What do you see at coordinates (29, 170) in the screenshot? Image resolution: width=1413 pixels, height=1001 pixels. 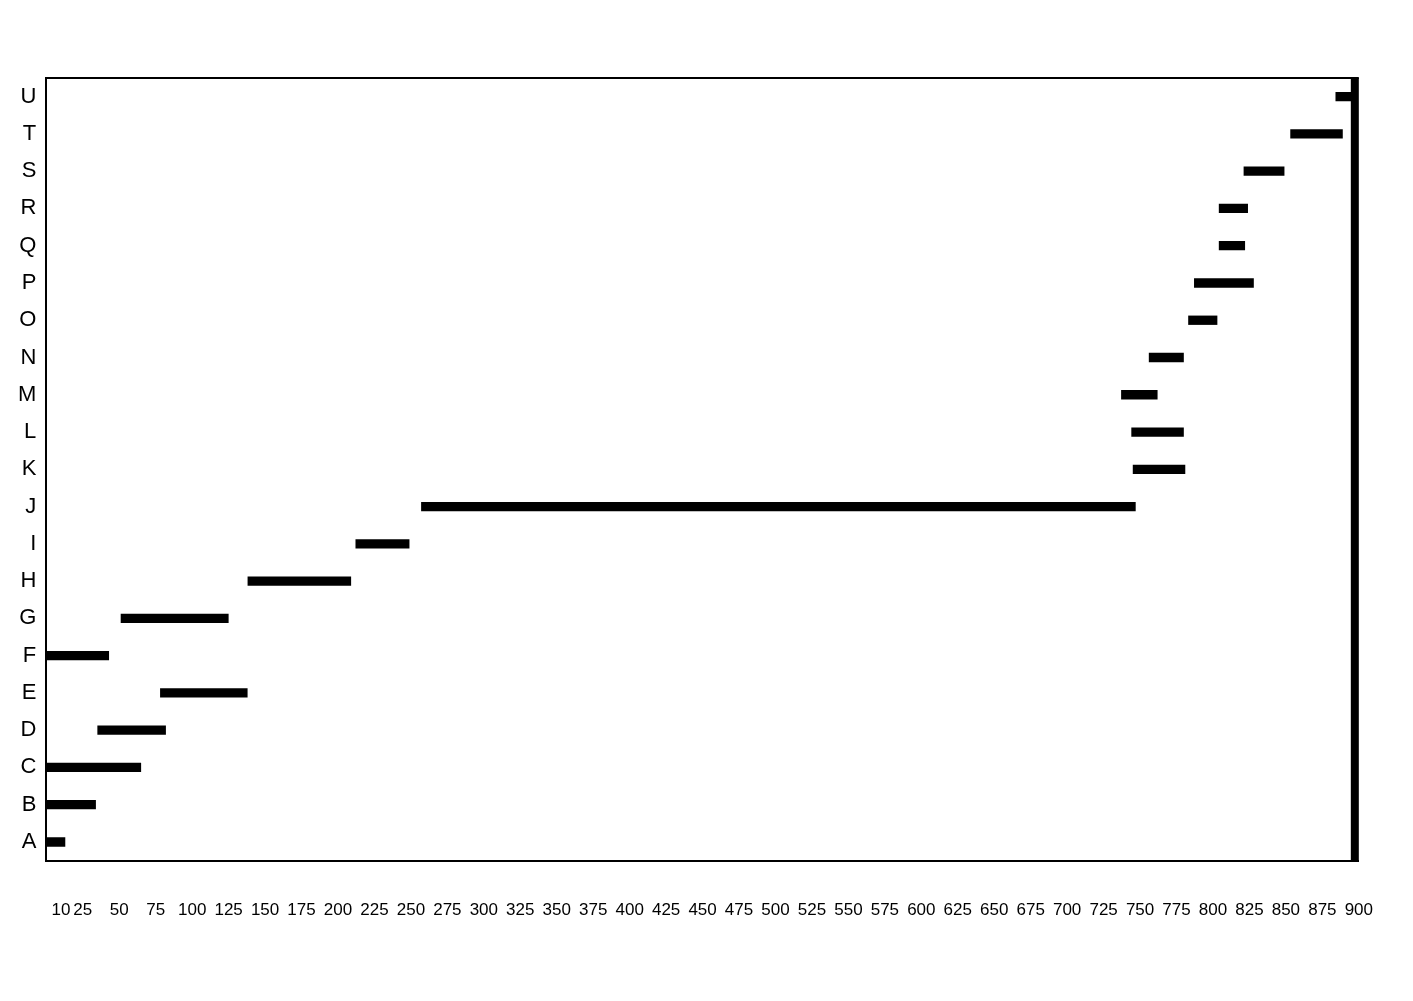 I see `y-tick-label: S` at bounding box center [29, 170].